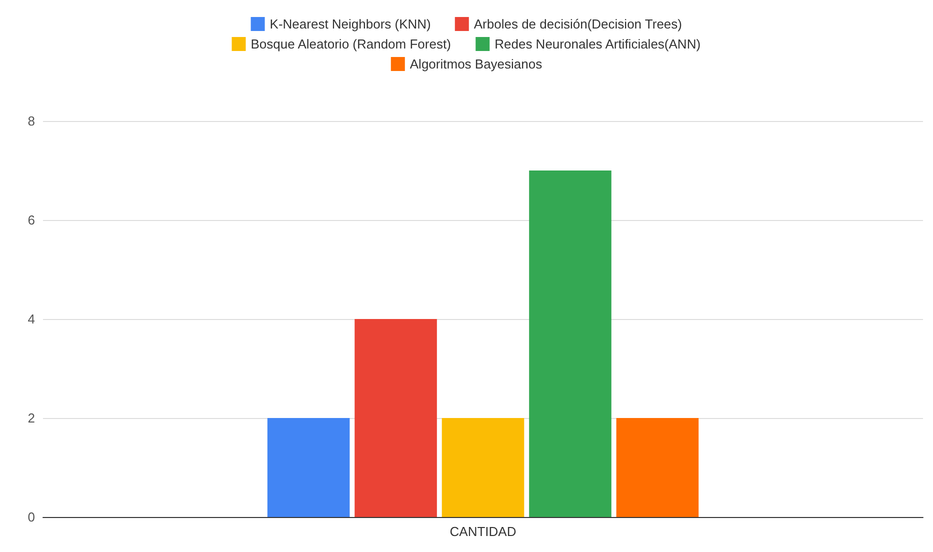 This screenshot has width=933, height=552. I want to click on legend-label: K-Nearest Neighbors (KNN), so click(350, 24).